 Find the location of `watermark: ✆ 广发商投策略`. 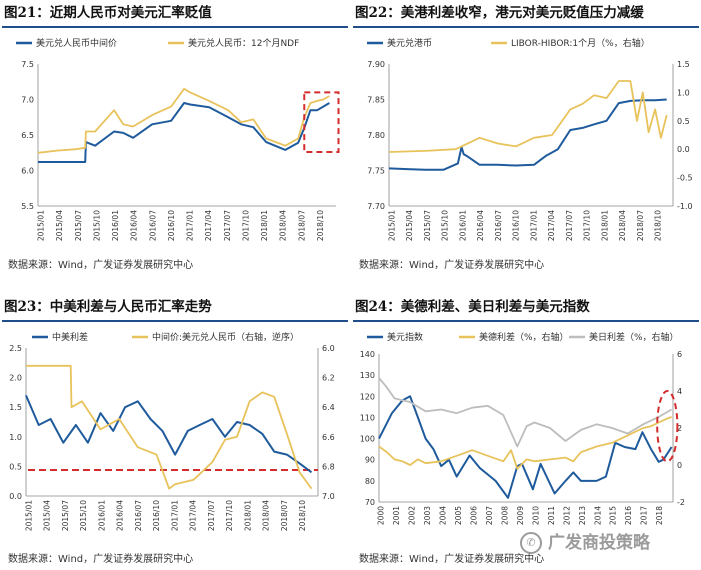

watermark: ✆ 广发商投策略 is located at coordinates (605, 541).